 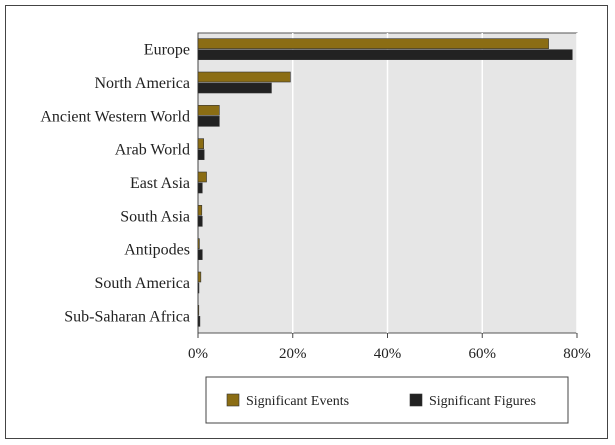 What do you see at coordinates (167, 50) in the screenshot?
I see `category-label-europe: Europe` at bounding box center [167, 50].